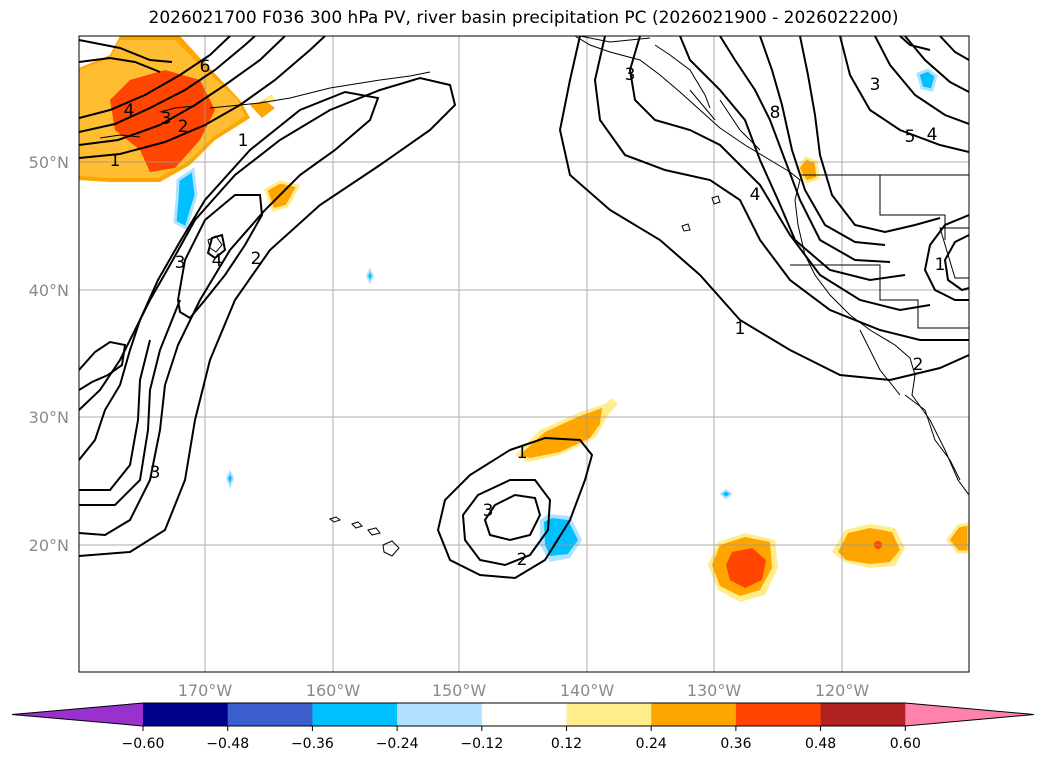 The width and height of the screenshot is (1047, 765). I want to click on lat-label: 40°N, so click(49, 290).